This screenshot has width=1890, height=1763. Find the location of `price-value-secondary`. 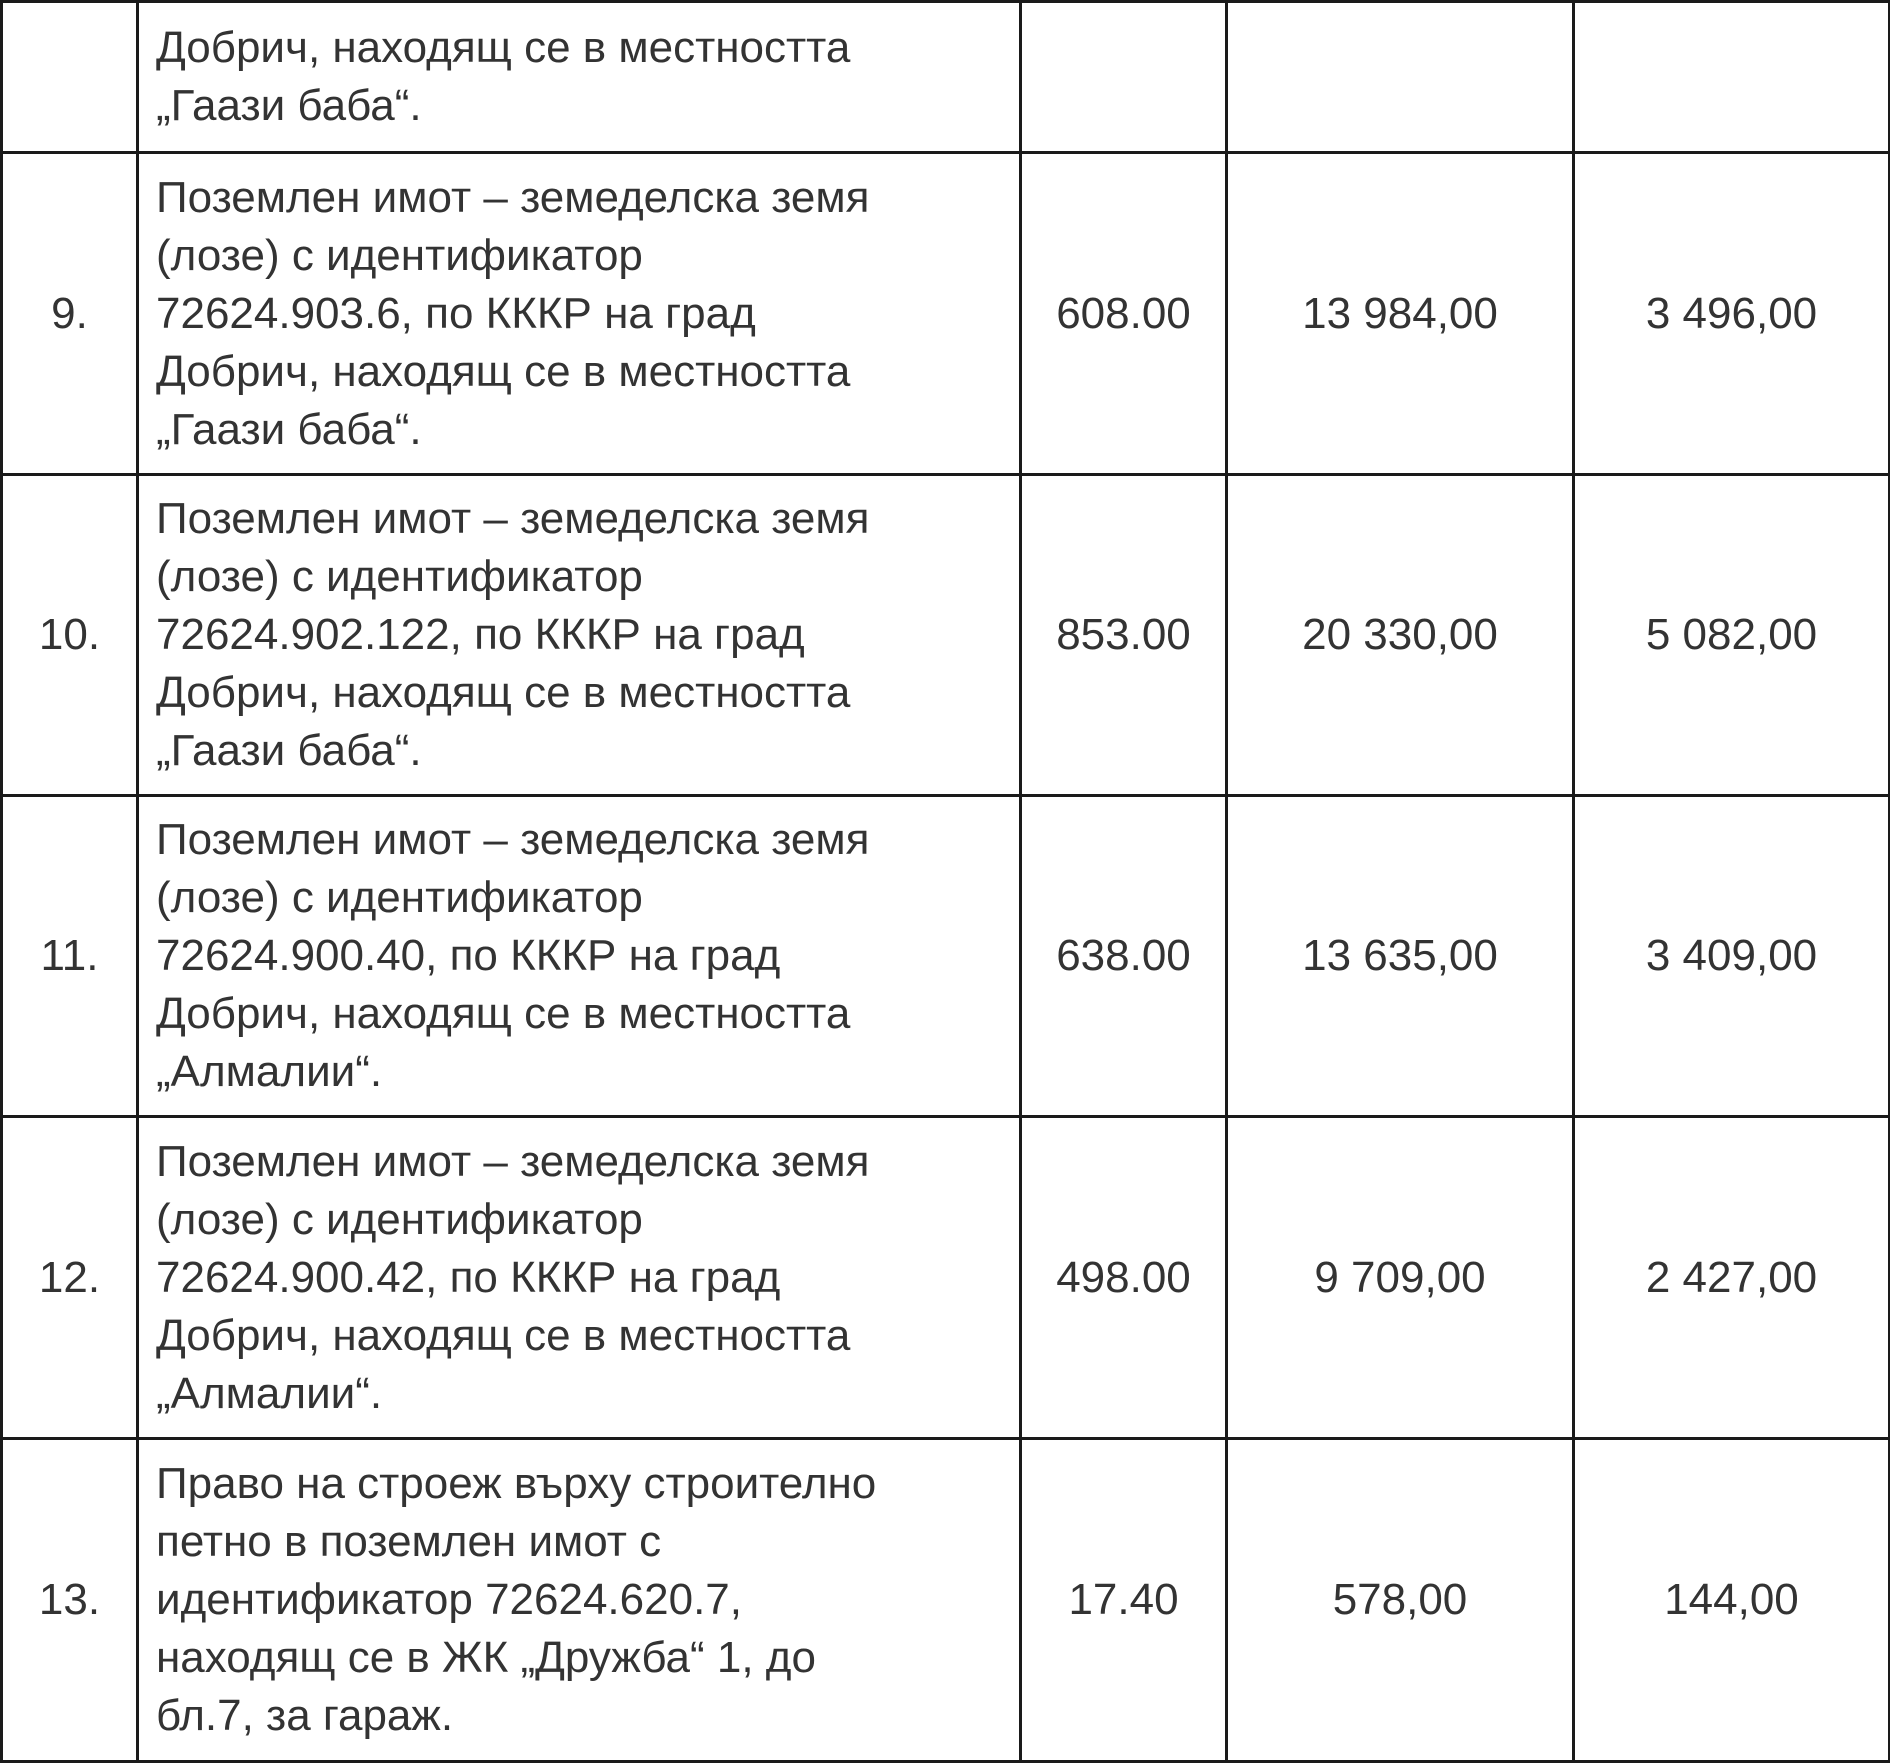

price-value-secondary is located at coordinates (1731, 77).